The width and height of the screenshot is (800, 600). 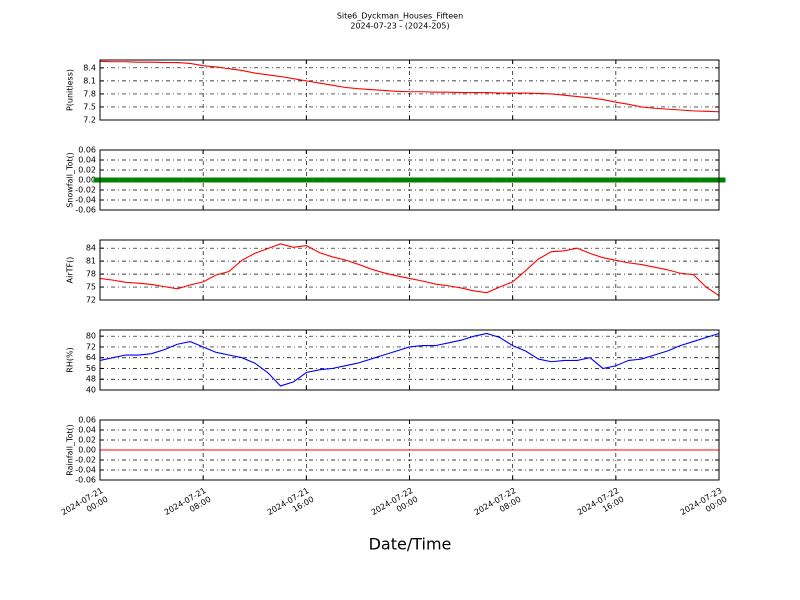 What do you see at coordinates (399, 26) in the screenshot?
I see `chart-subtitle: 2024-07-23 - (2024-205)` at bounding box center [399, 26].